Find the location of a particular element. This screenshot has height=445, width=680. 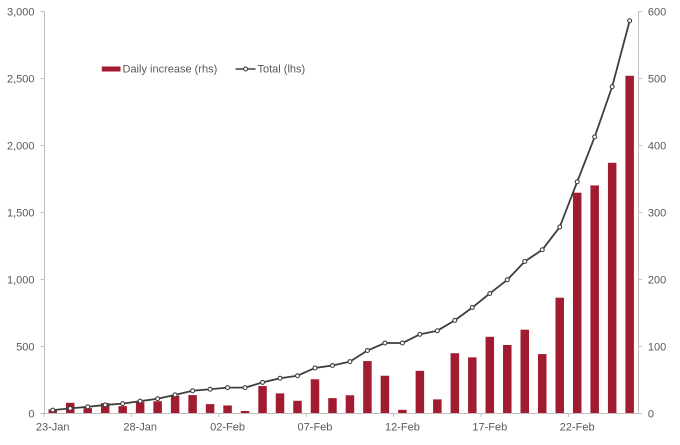

svg-text: 17-Feb is located at coordinates (489, 428).